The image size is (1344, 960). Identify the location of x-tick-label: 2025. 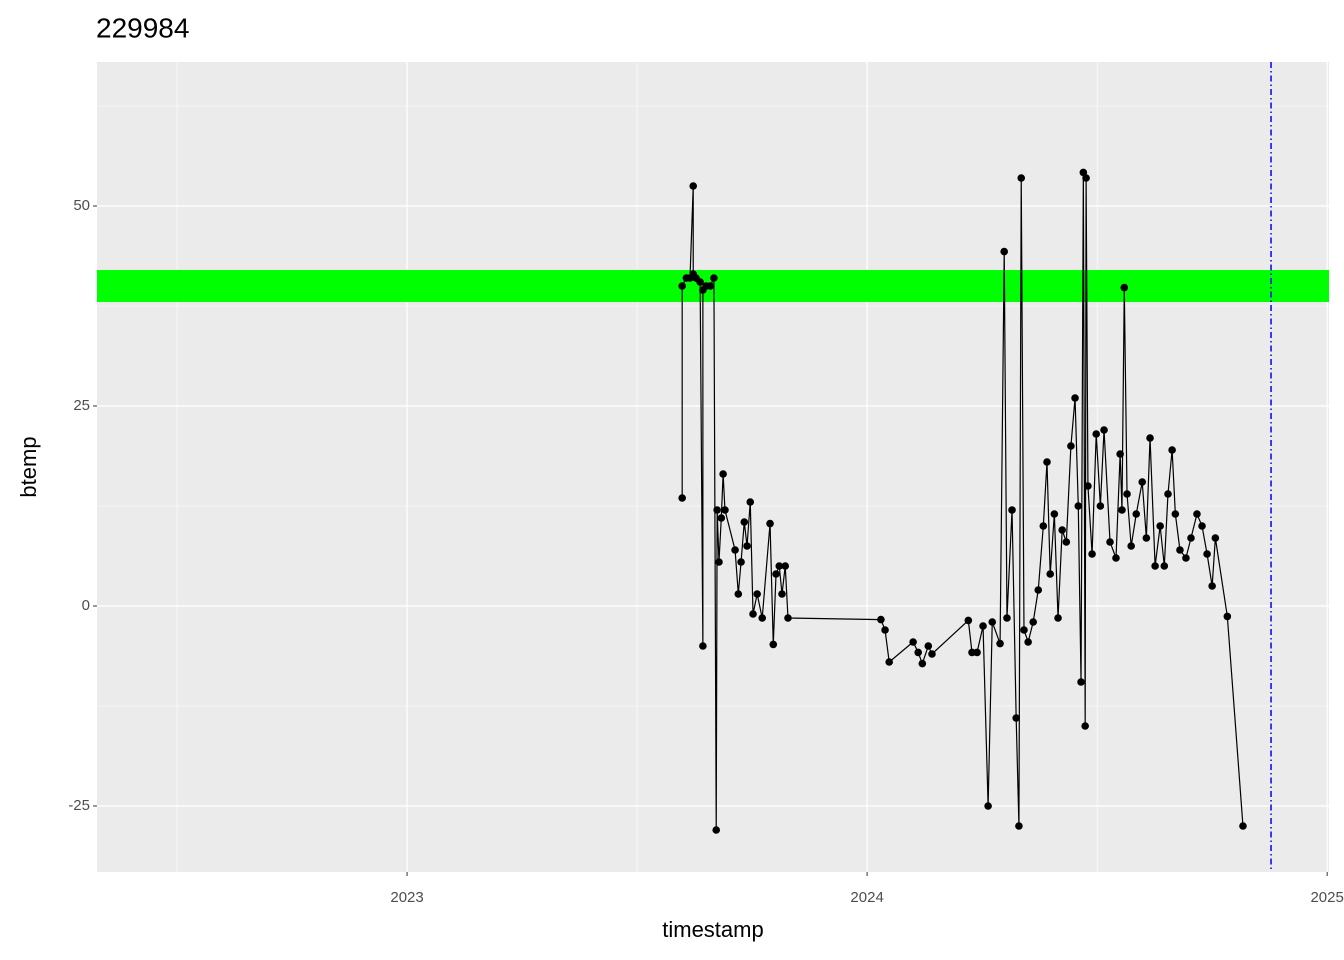
(1326, 897).